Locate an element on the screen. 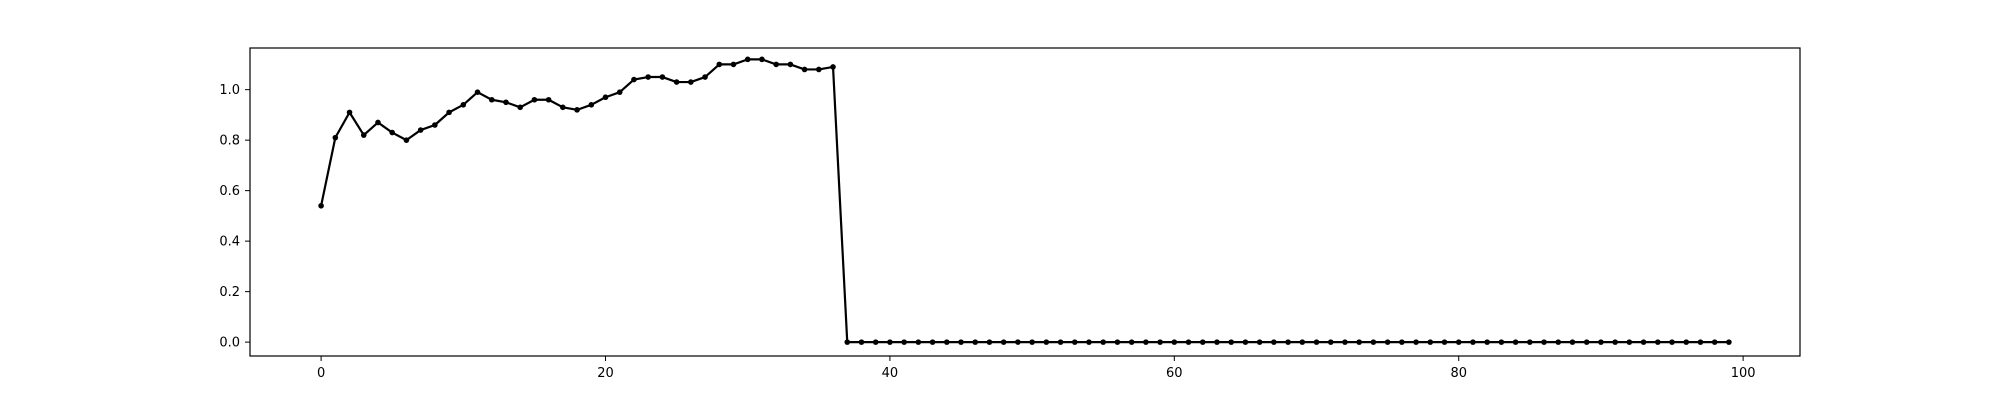 This screenshot has height=400, width=2000. x-tick-label: 80 is located at coordinates (1458, 373).